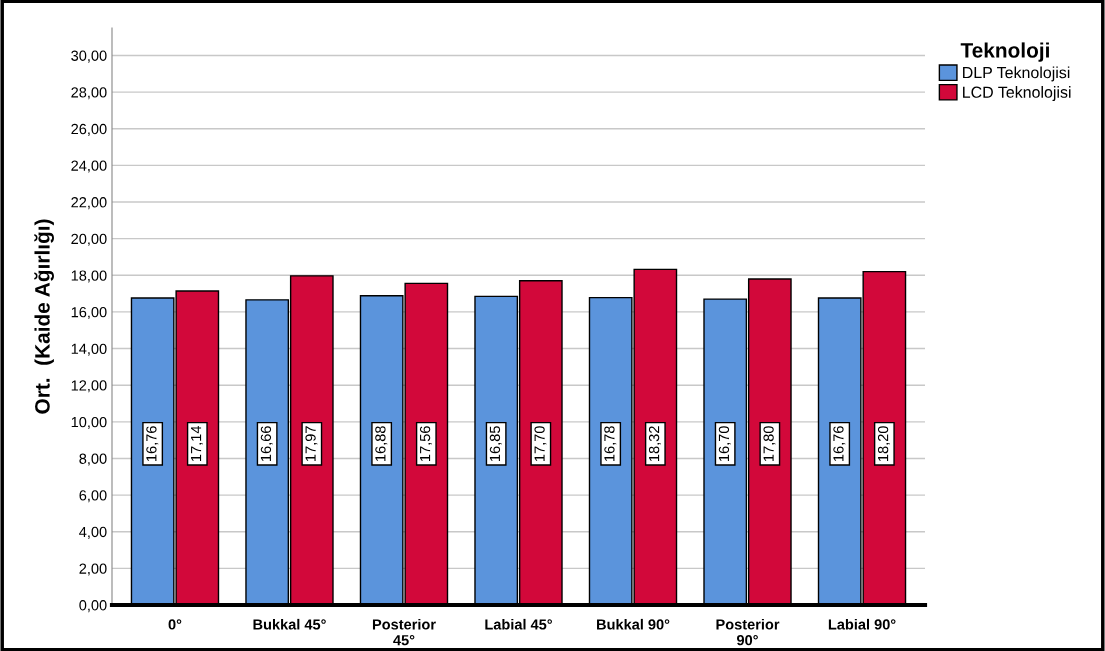 The width and height of the screenshot is (1105, 651). I want to click on data-label: 16,78, so click(610, 443).